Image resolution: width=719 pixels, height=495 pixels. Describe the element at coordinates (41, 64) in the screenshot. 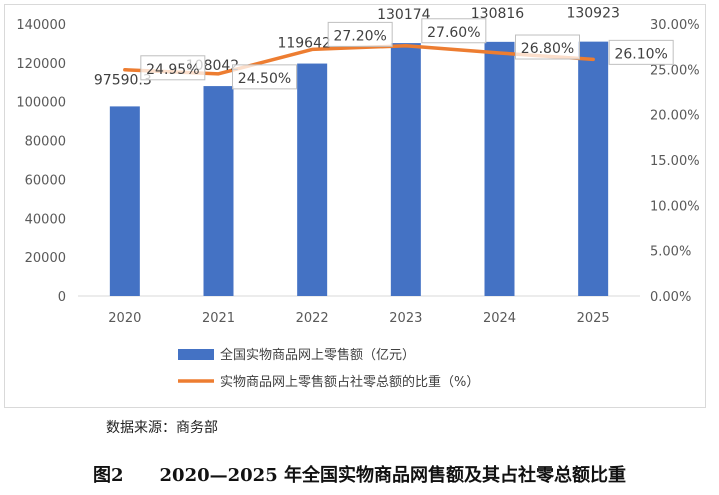

I see `y-left-tick-label: 120000` at that location.